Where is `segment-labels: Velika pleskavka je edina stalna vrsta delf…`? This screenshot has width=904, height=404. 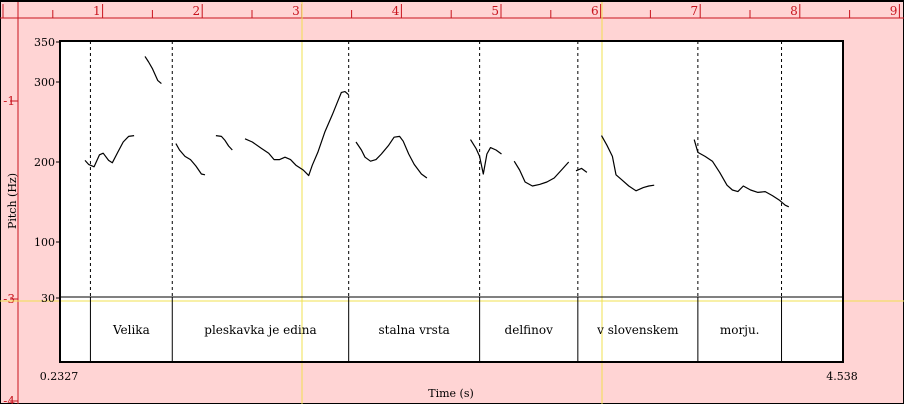 segment-labels: Velika pleskavka je edina stalna vrsta delf… is located at coordinates (436, 330).